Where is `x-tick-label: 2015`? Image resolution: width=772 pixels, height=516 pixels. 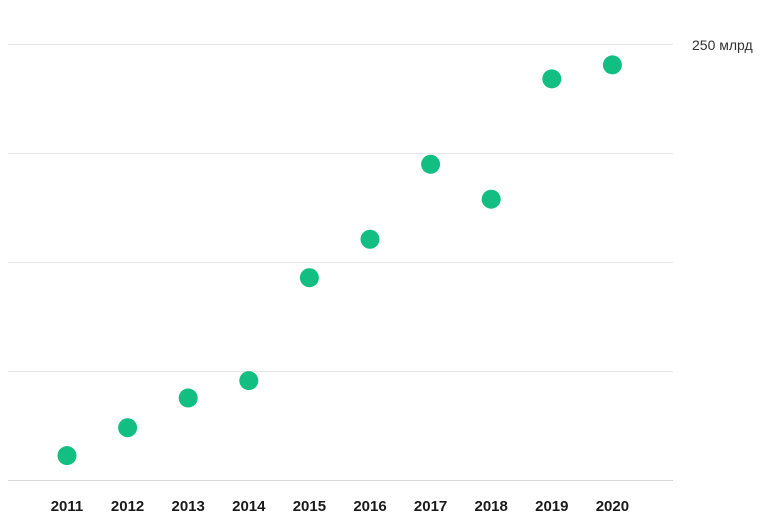
x-tick-label: 2015 is located at coordinates (309, 506).